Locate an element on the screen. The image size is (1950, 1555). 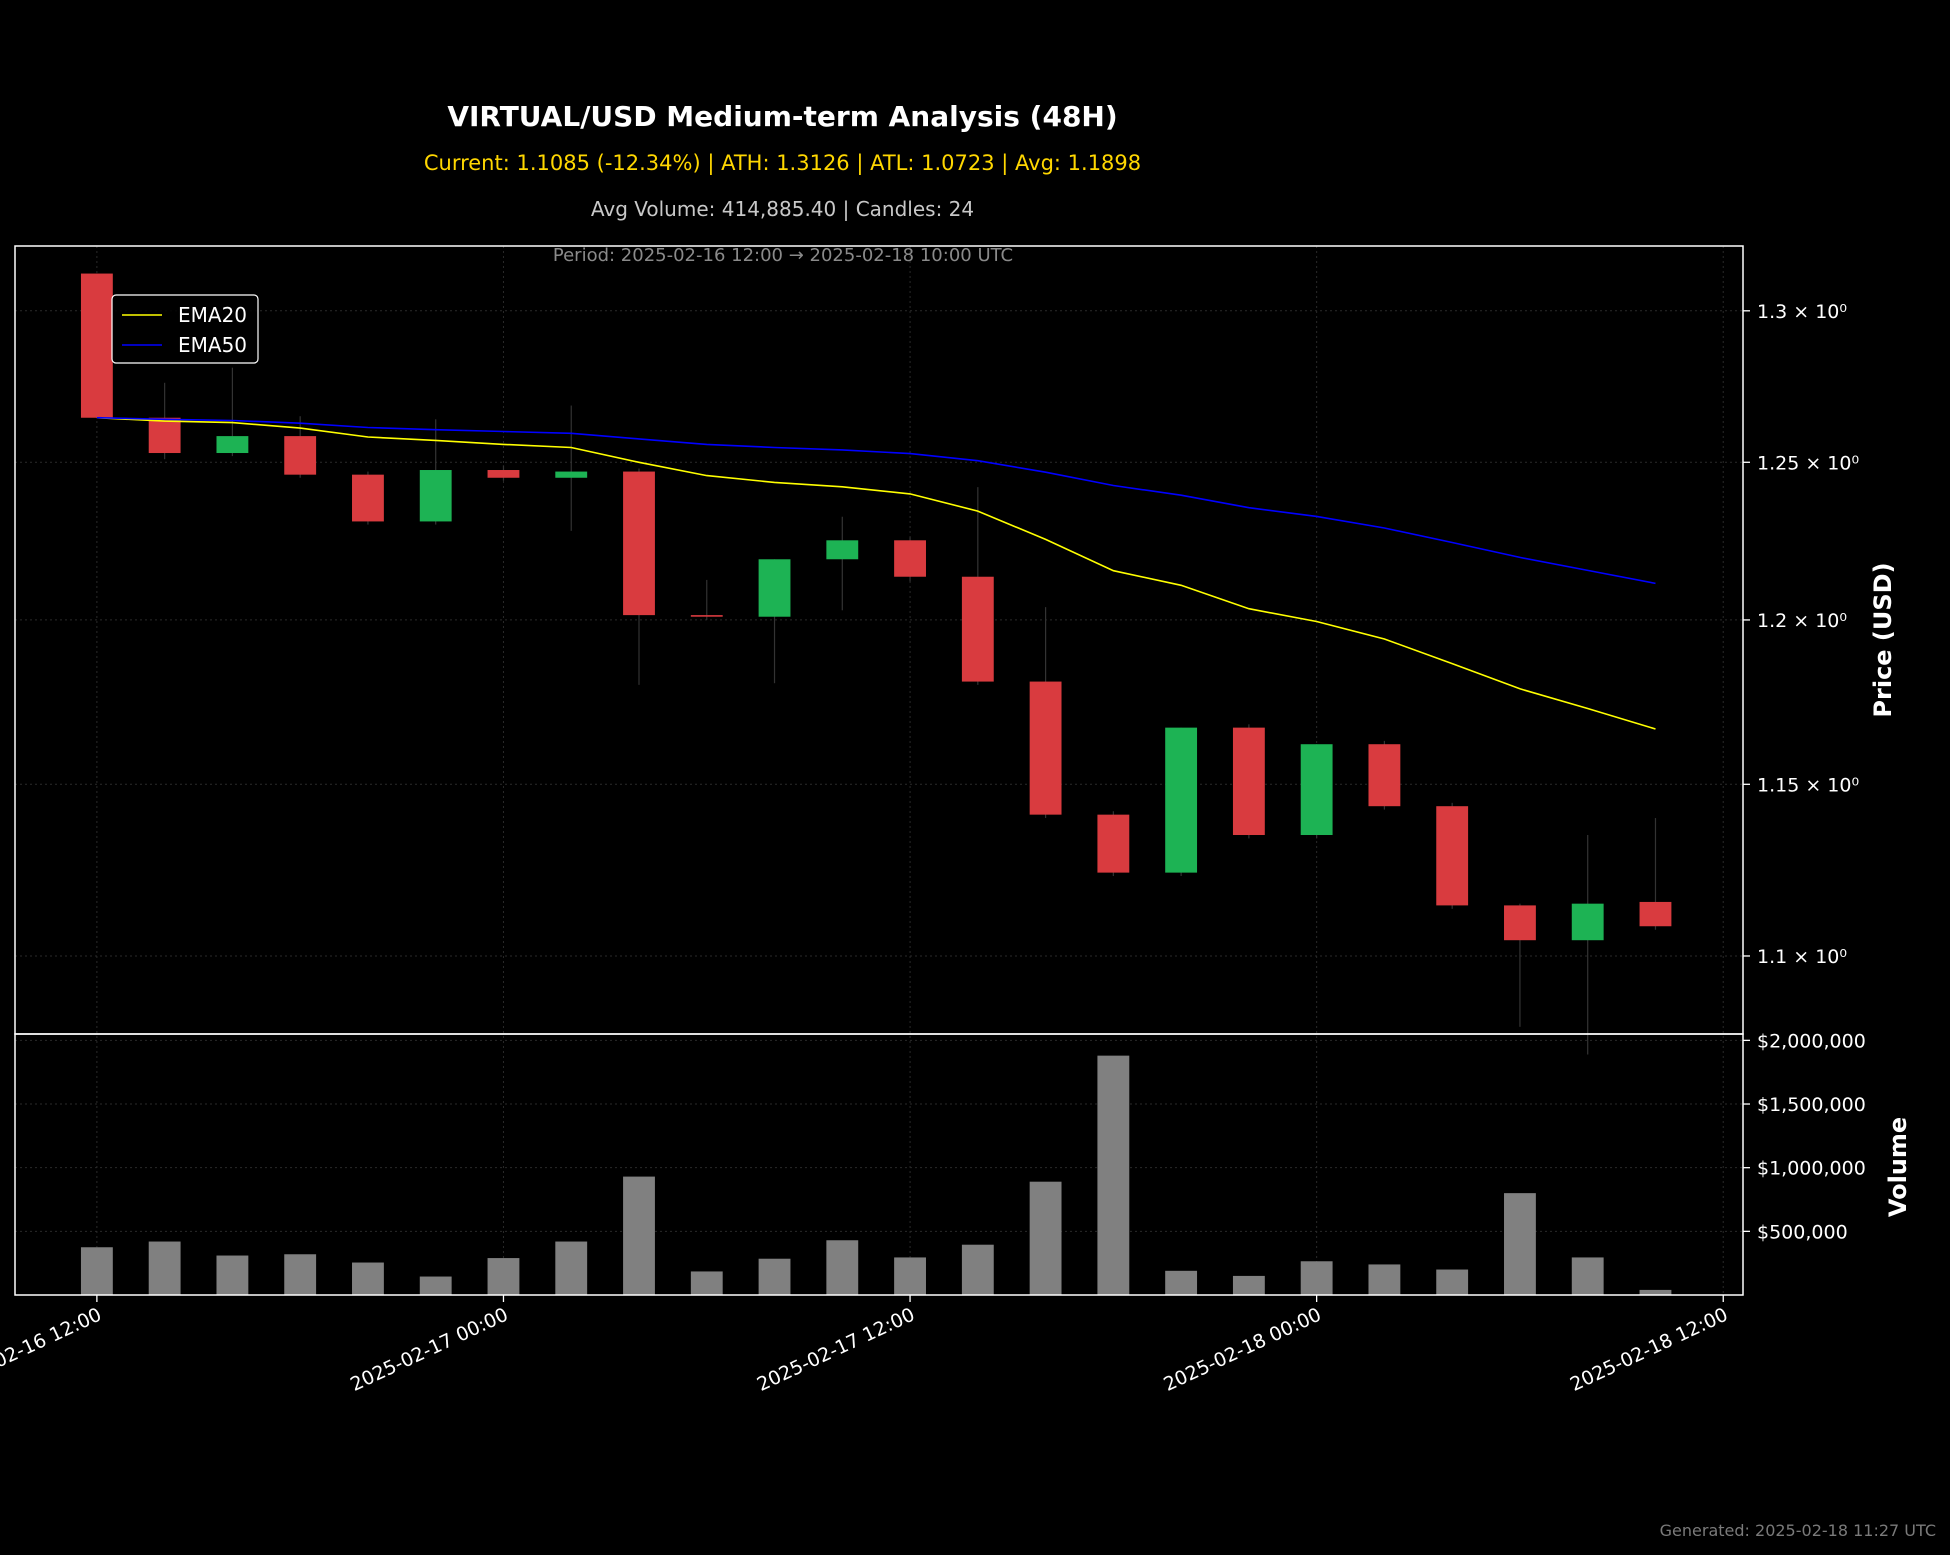
volume-tick-label: $500,000 is located at coordinates (1802, 1232).